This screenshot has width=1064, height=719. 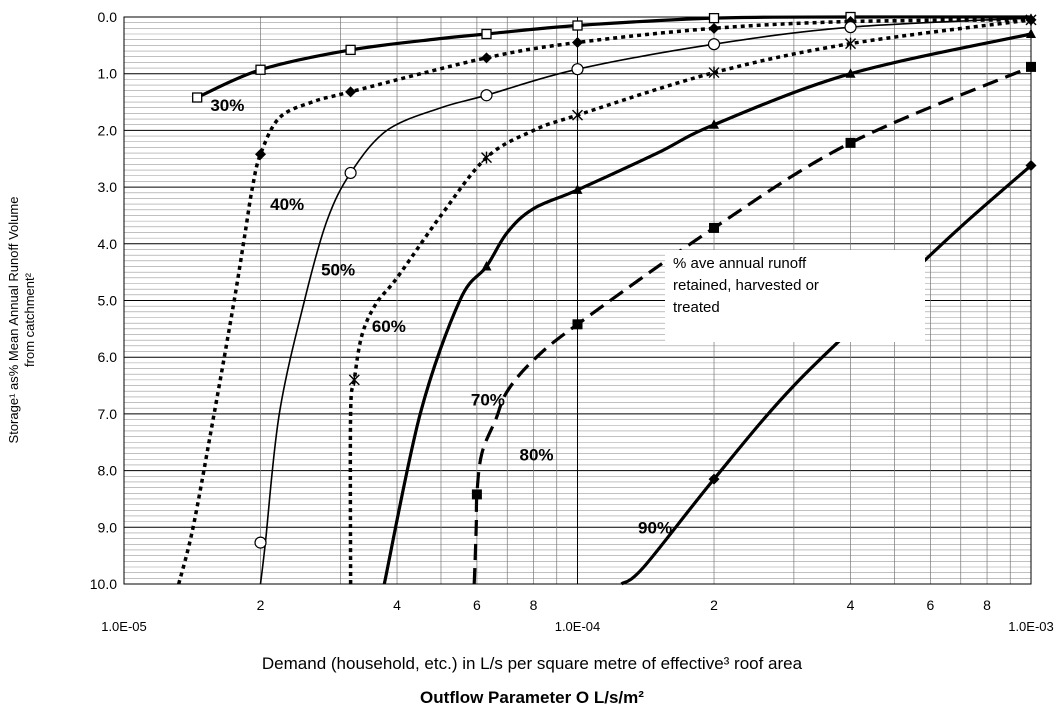 What do you see at coordinates (532, 697) in the screenshot?
I see `chart-subtitle: Outflow Parameter O L/s/m²` at bounding box center [532, 697].